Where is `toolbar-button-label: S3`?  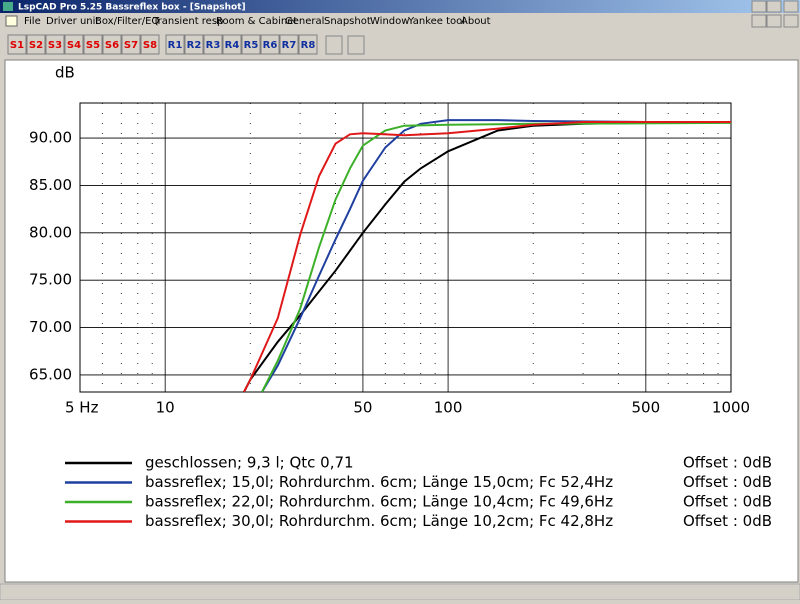 toolbar-button-label: S3 is located at coordinates (55, 45).